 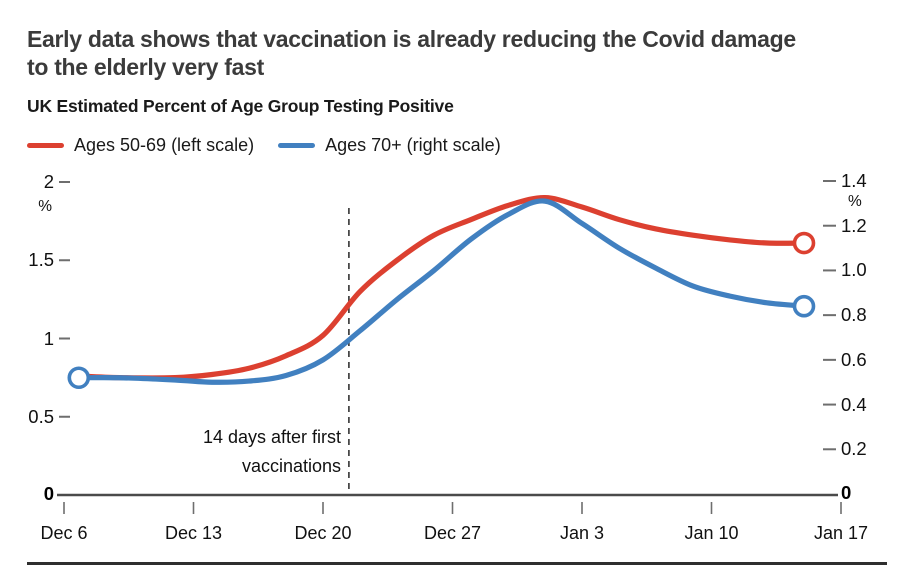 What do you see at coordinates (48, 338) in the screenshot?
I see `left-axis-label: 1` at bounding box center [48, 338].